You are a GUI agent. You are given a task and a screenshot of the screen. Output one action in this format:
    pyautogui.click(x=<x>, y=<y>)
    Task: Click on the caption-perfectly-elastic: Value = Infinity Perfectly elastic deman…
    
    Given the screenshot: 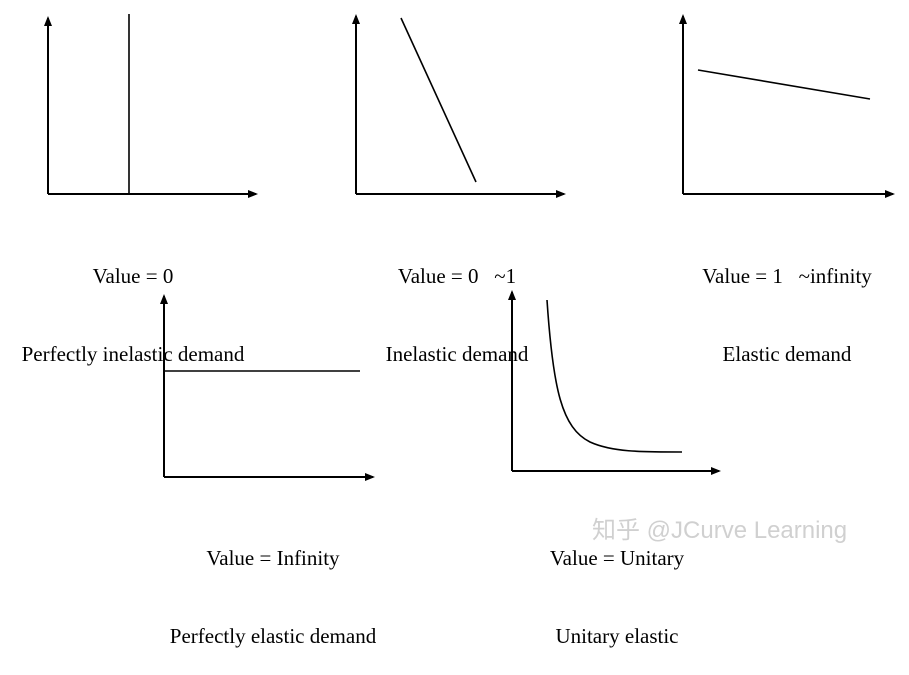 What is the action you would take?
    pyautogui.click(x=273, y=584)
    